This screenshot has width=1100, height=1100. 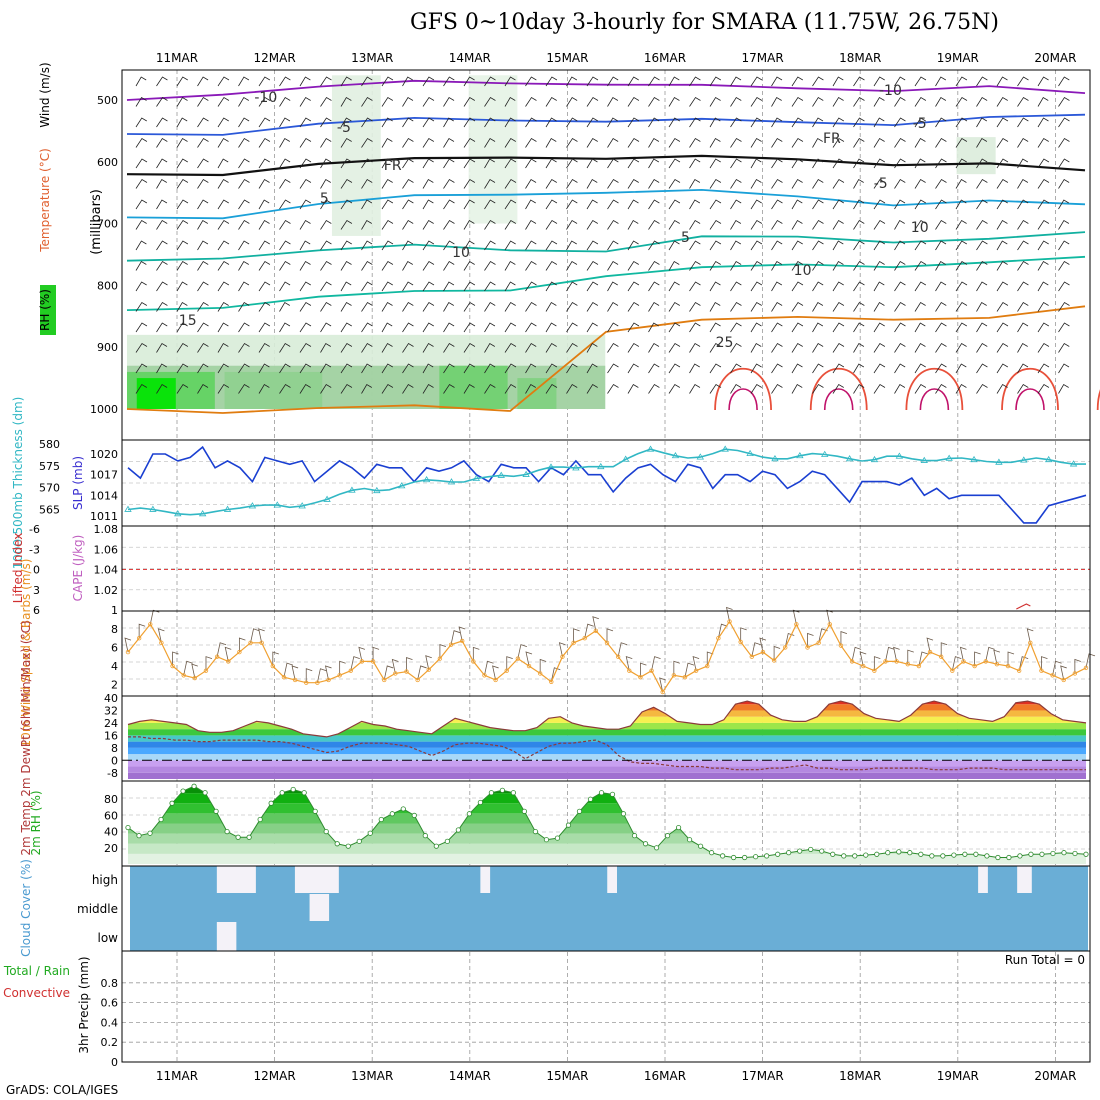 I want to click on contour-label: 10, so click(x=461, y=253).